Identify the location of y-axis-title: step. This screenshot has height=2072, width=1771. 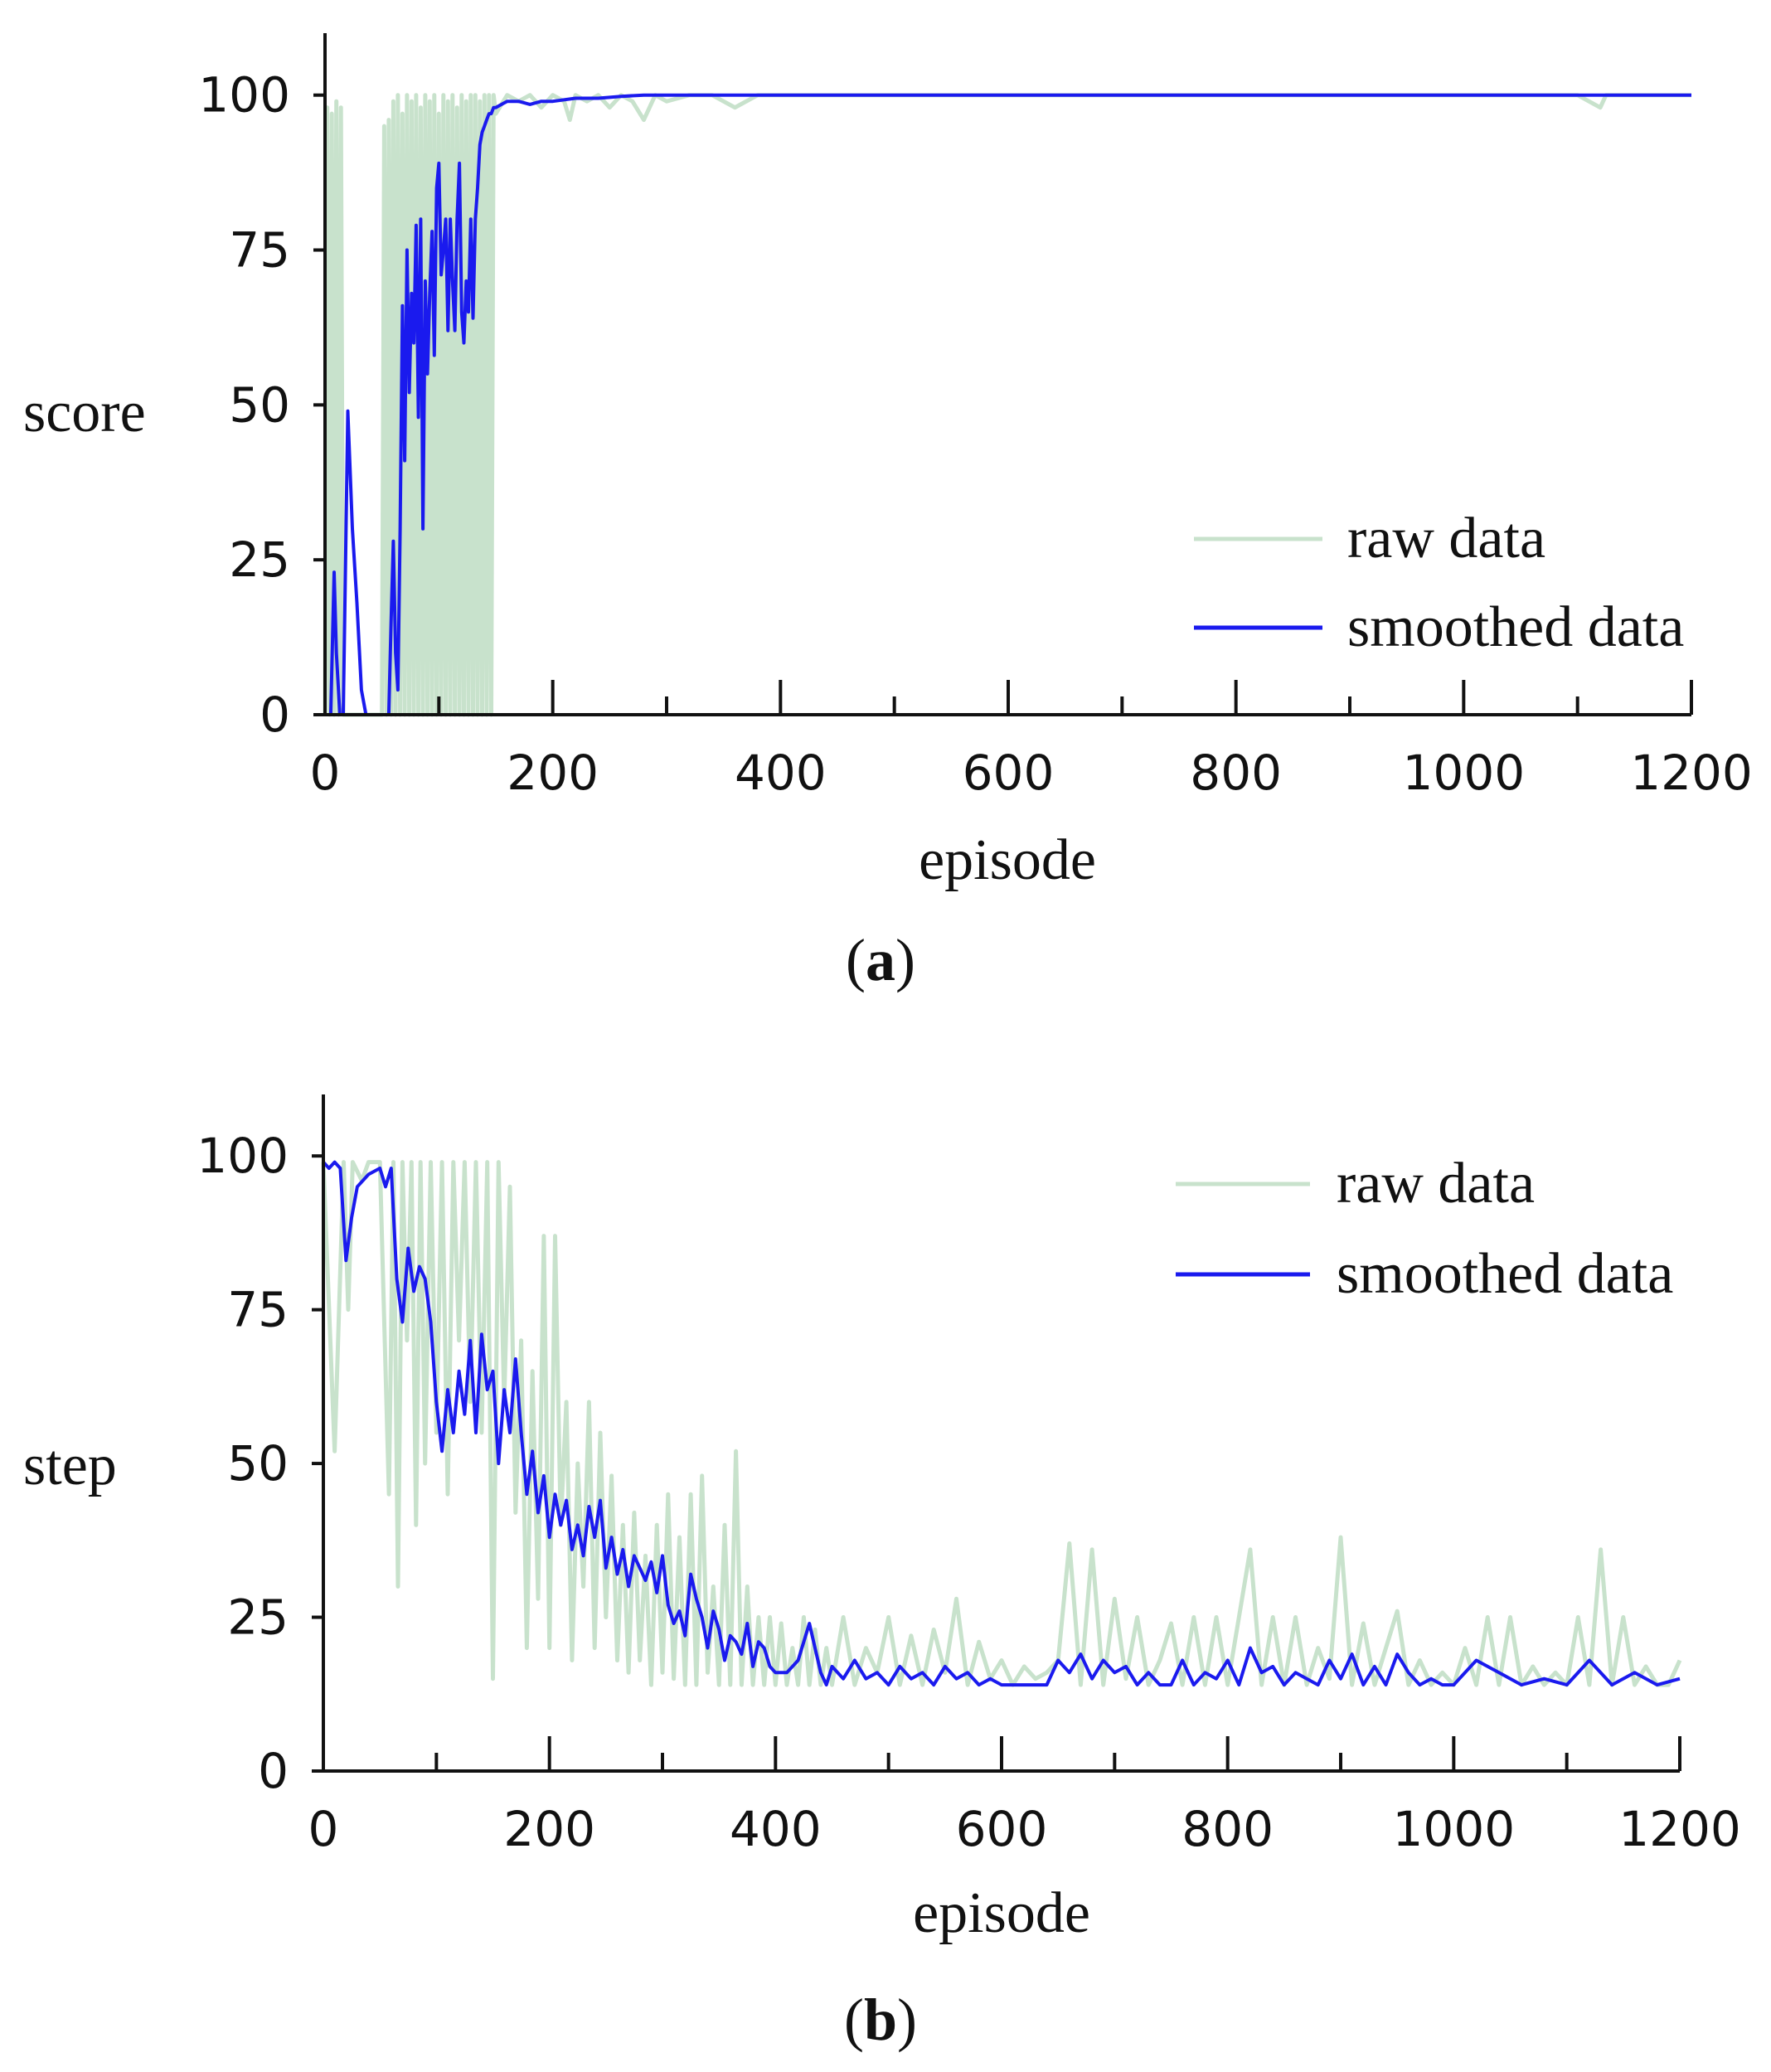
(70, 1466).